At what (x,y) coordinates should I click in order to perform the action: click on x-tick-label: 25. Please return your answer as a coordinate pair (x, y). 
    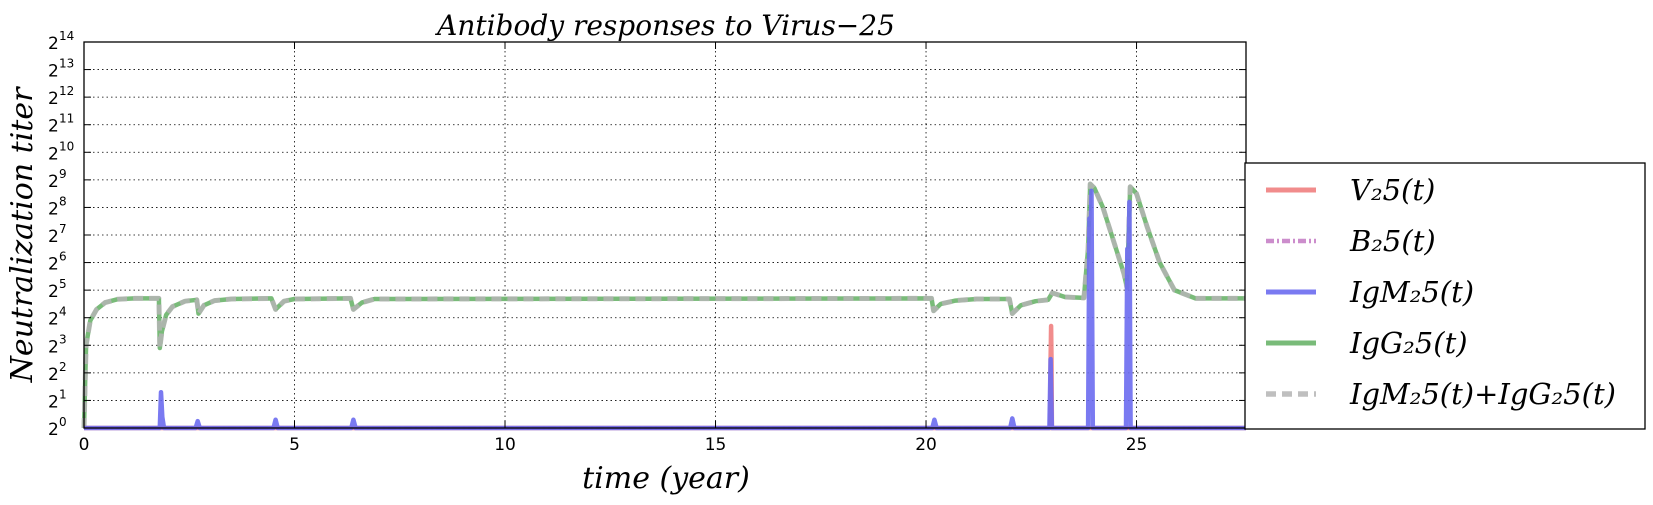
    Looking at the image, I should click on (1137, 445).